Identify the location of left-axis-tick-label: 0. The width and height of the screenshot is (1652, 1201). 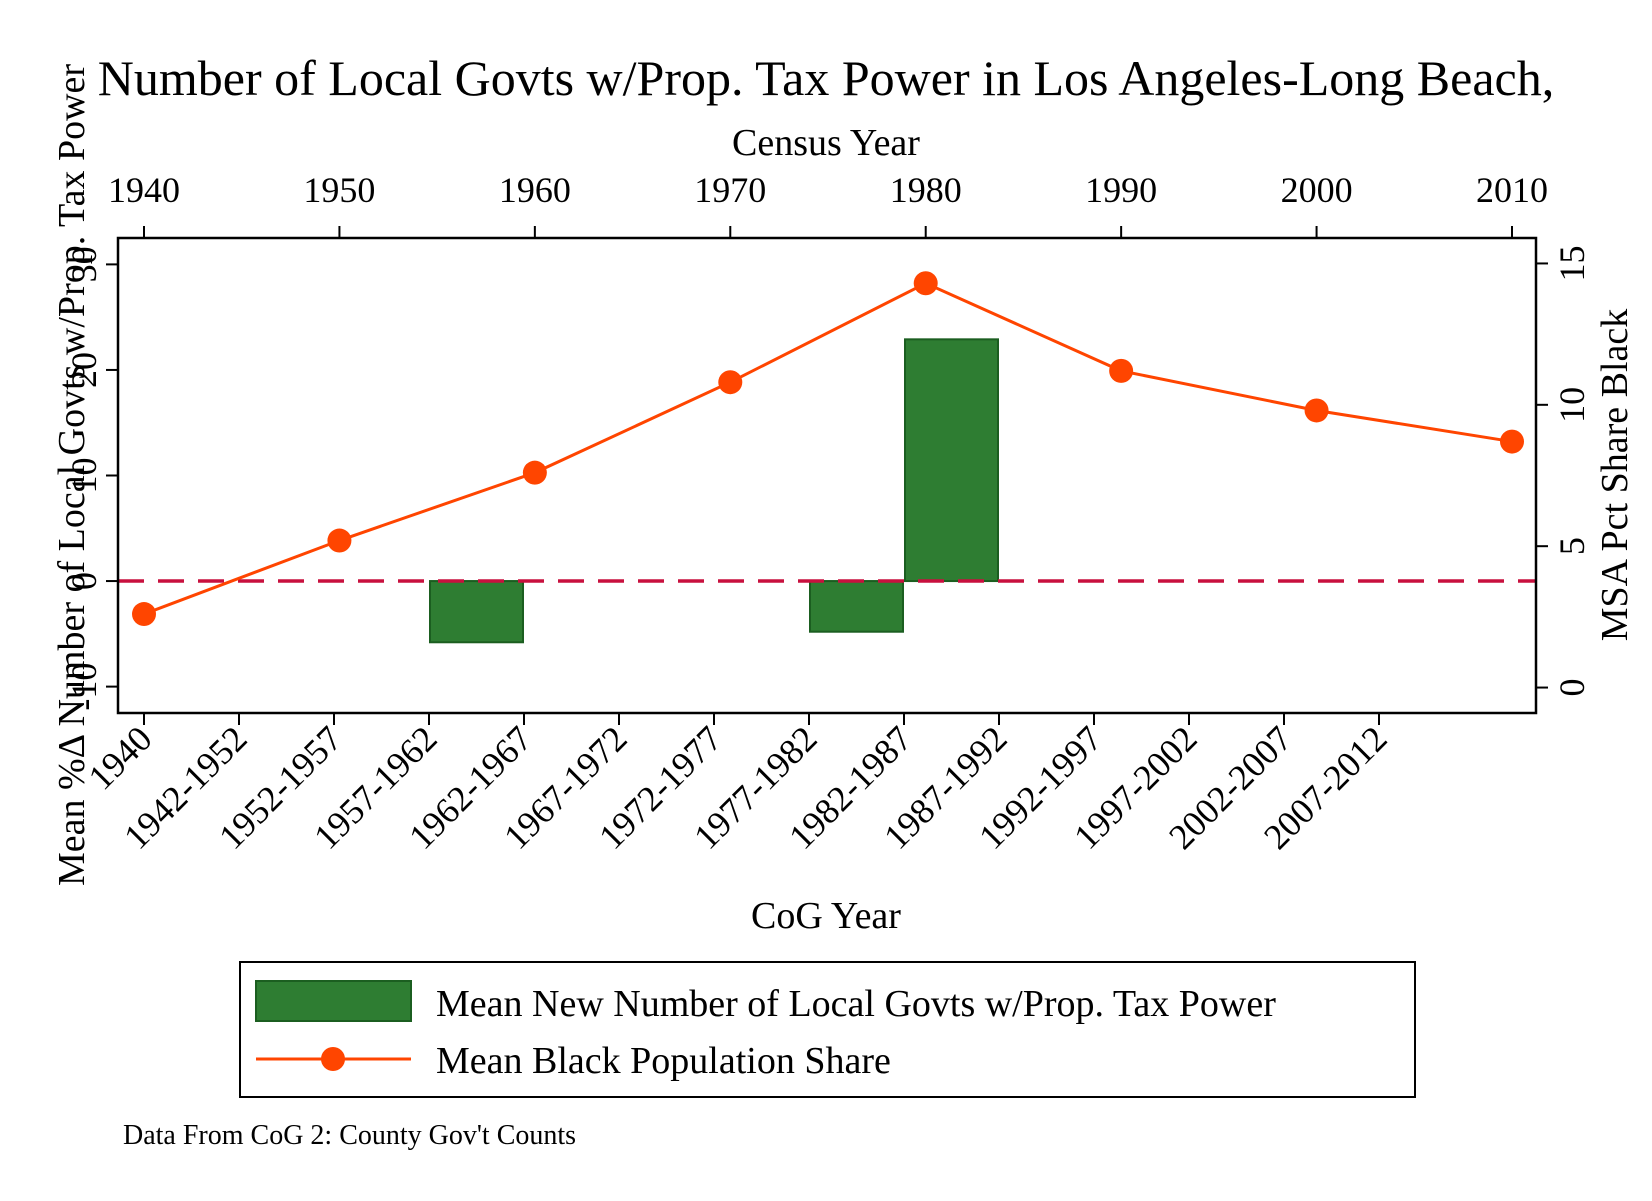
(84, 581).